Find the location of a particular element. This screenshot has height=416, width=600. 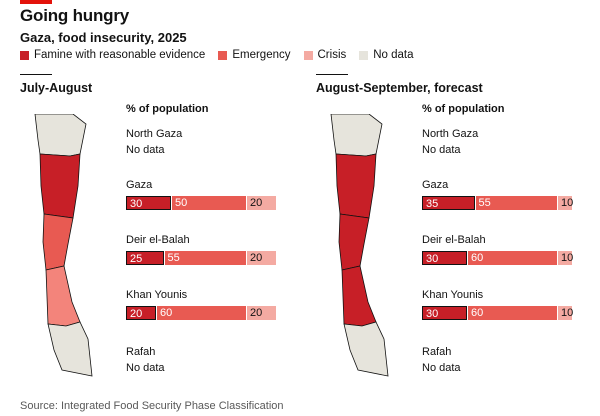

legend-swatch-famine is located at coordinates (24, 55).